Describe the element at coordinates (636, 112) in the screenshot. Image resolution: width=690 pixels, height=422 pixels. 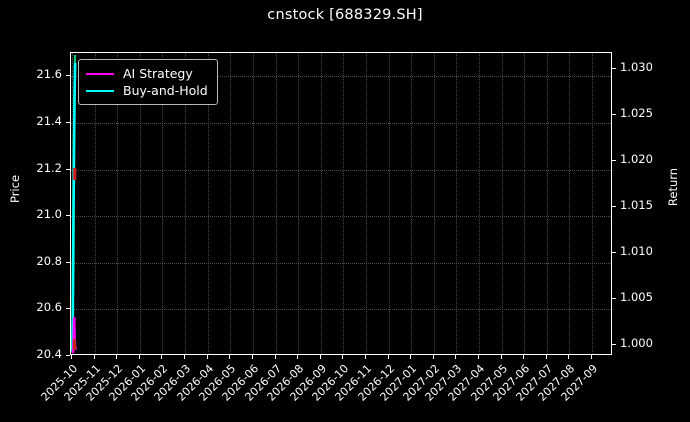
I see `y-axis-right-tick-label: 1.025` at that location.